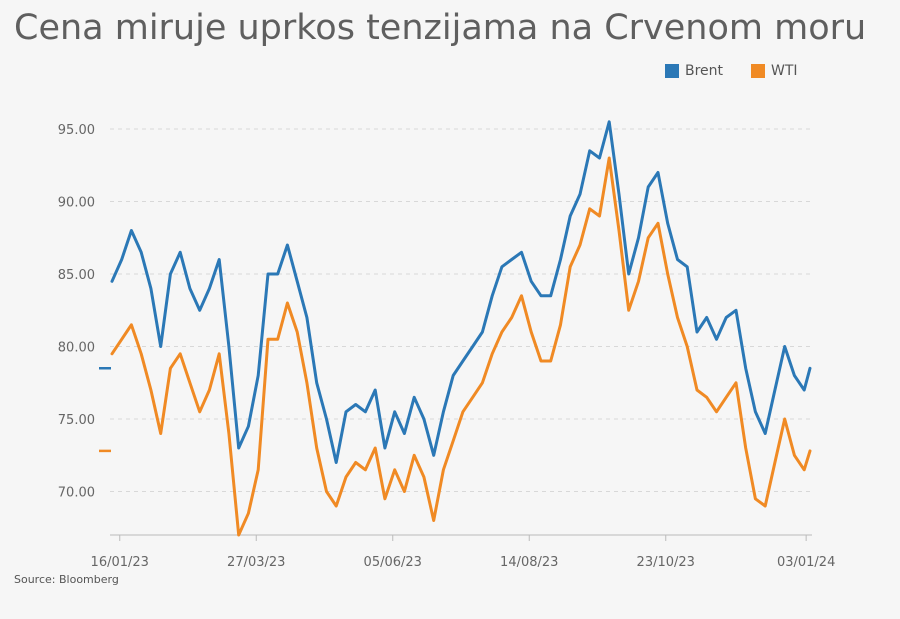  What do you see at coordinates (76, 348) in the screenshot?
I see `y-tick-label: 80.00` at bounding box center [76, 348].